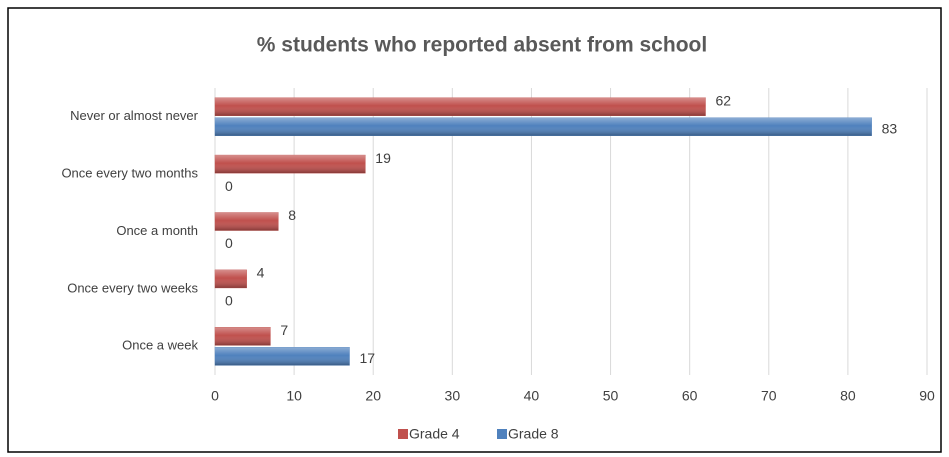  I want to click on data-label: 19, so click(383, 158).